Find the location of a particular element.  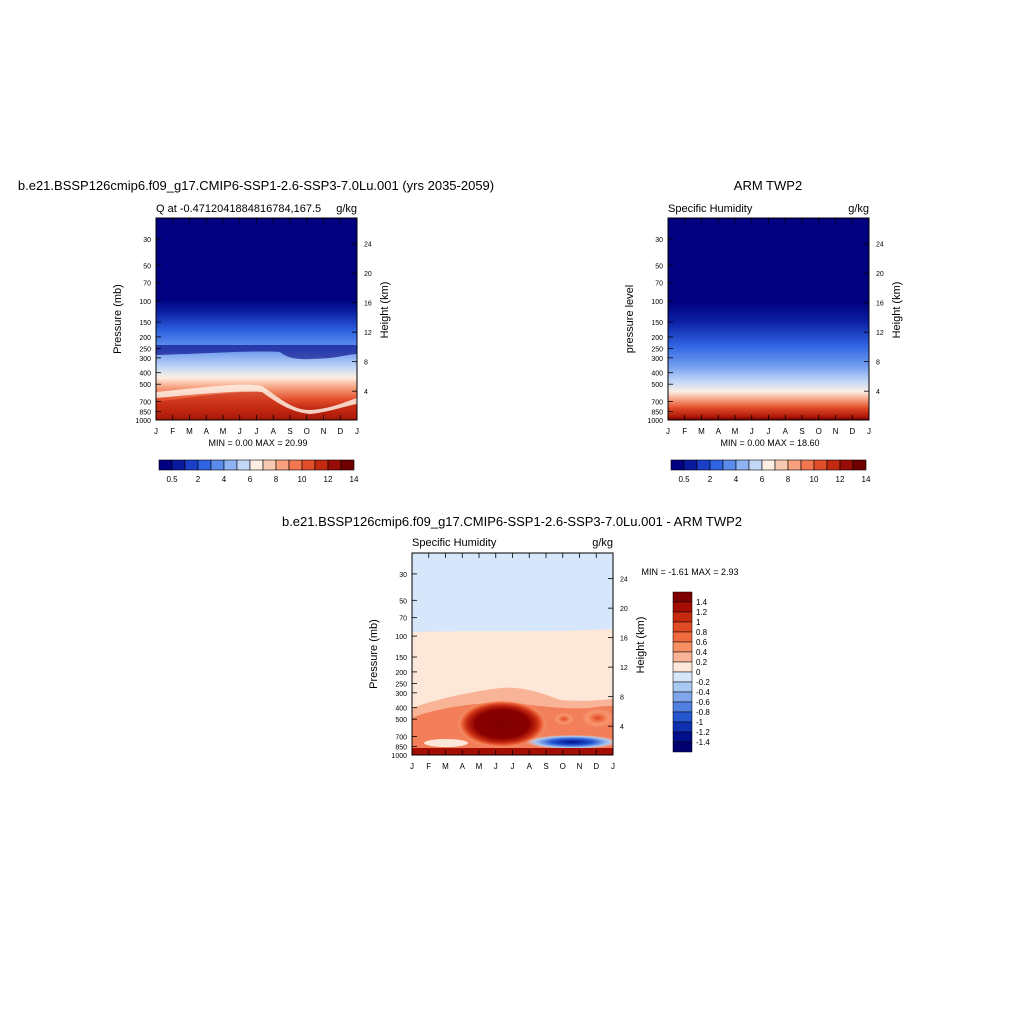

panel-obs-y-tick-label: 300 is located at coordinates (657, 359).